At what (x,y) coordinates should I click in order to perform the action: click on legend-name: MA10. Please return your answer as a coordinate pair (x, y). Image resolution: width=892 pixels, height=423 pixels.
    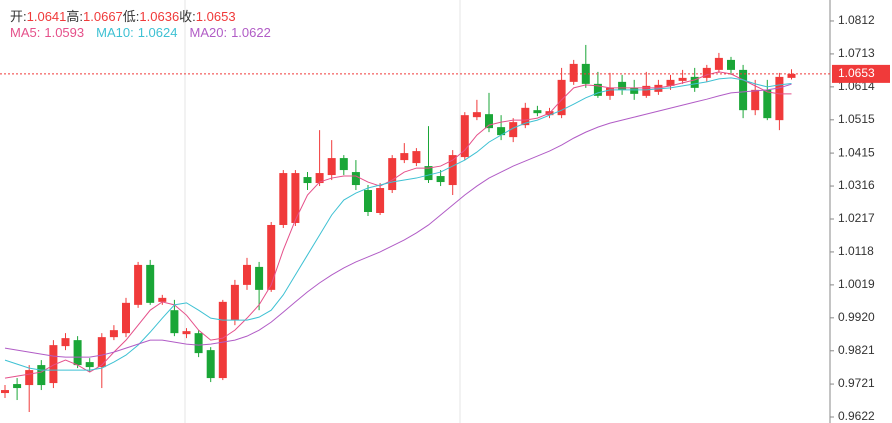
    Looking at the image, I should click on (113, 32).